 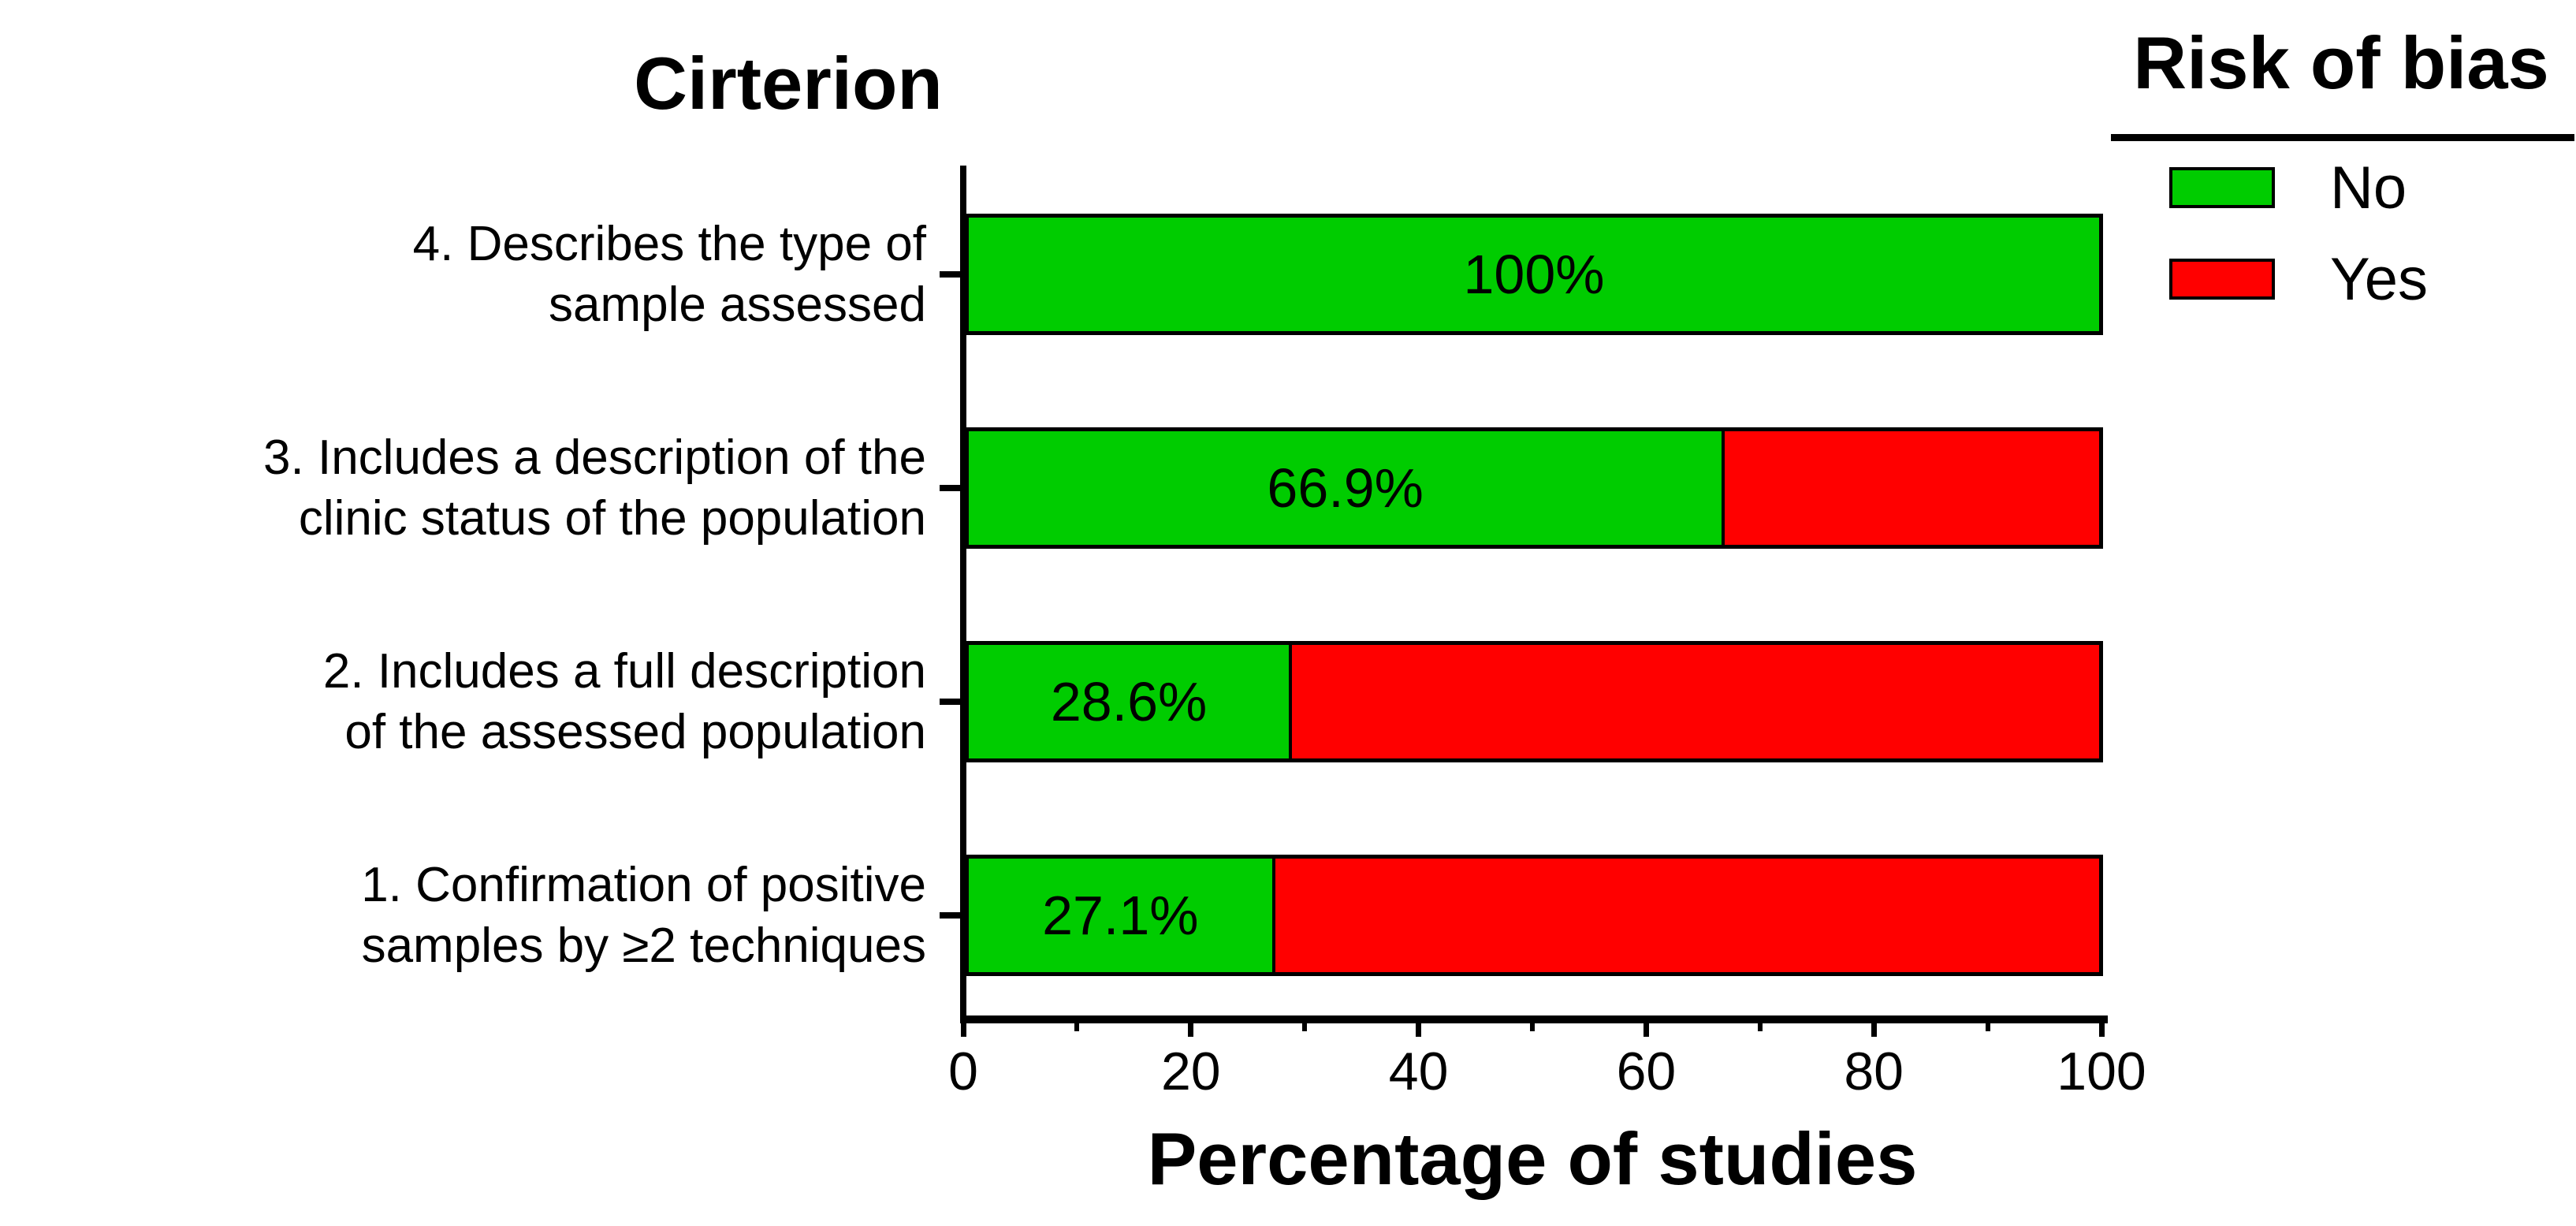 I want to click on bar-row: 27.1%, so click(x=1534, y=915).